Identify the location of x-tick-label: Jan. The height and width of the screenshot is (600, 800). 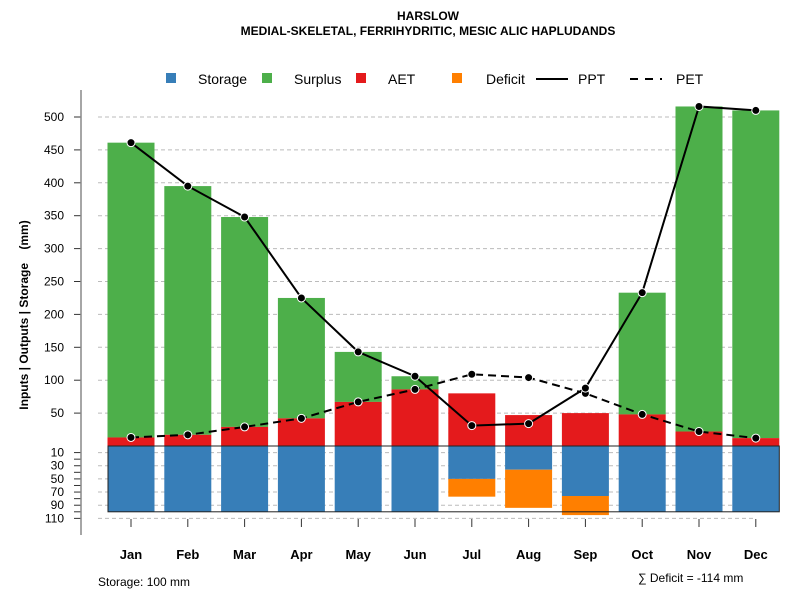
(131, 554).